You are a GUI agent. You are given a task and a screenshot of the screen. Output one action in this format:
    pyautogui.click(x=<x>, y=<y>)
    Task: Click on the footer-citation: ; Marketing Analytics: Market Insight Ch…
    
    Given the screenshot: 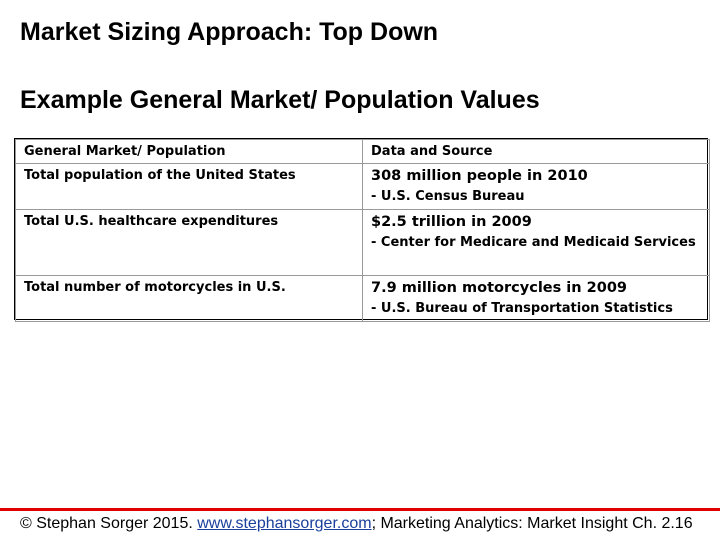 What is the action you would take?
    pyautogui.click(x=532, y=523)
    